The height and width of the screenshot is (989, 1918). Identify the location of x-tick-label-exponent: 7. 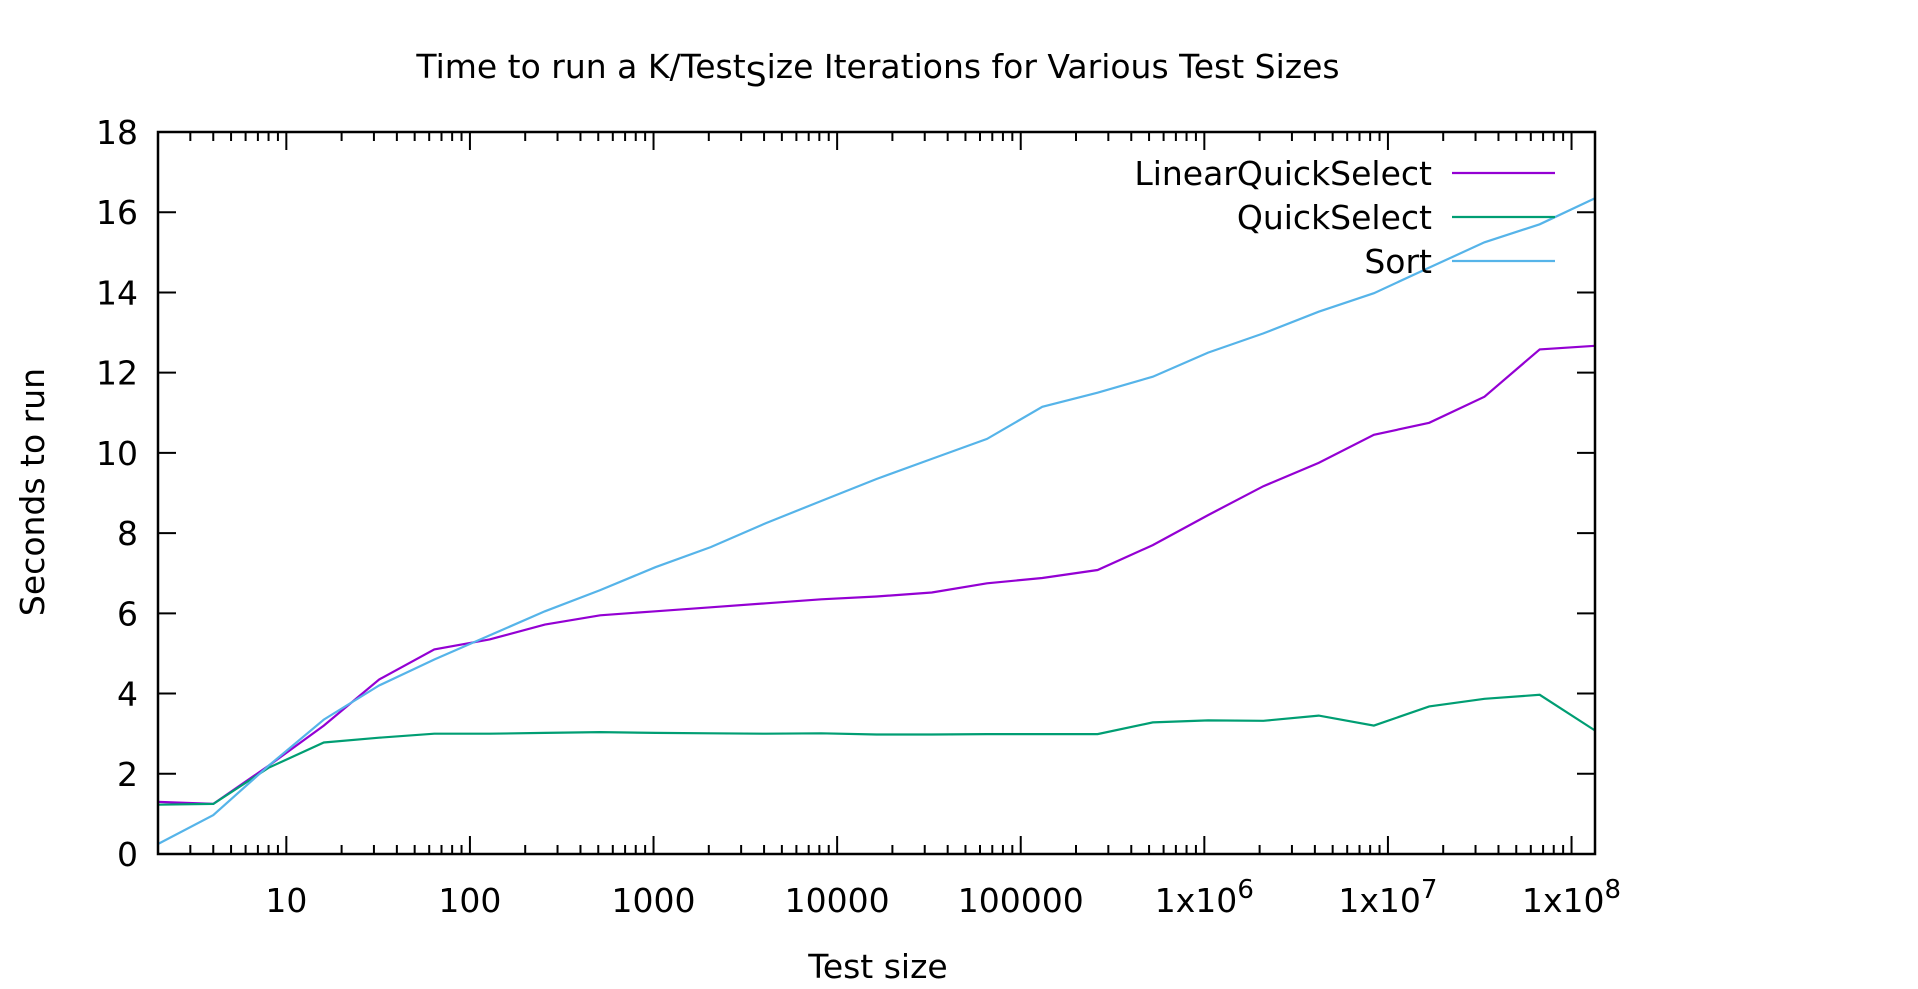
(1429, 890).